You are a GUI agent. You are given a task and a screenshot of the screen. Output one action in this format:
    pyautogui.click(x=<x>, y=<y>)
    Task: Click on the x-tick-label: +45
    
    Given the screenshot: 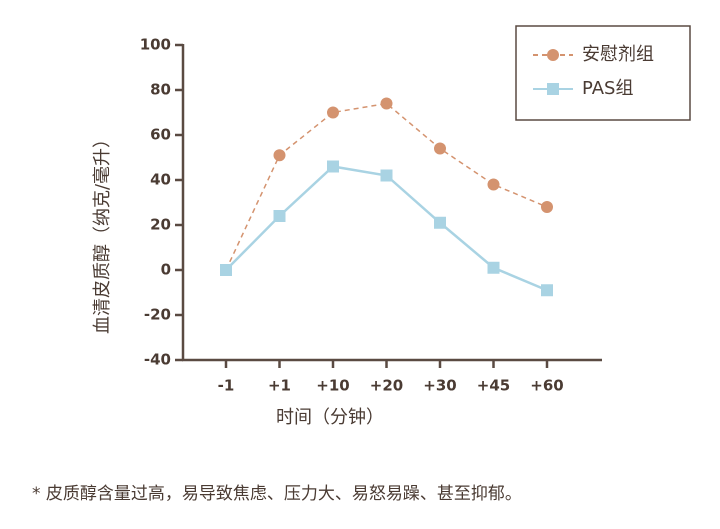 What is the action you would take?
    pyautogui.click(x=493, y=386)
    